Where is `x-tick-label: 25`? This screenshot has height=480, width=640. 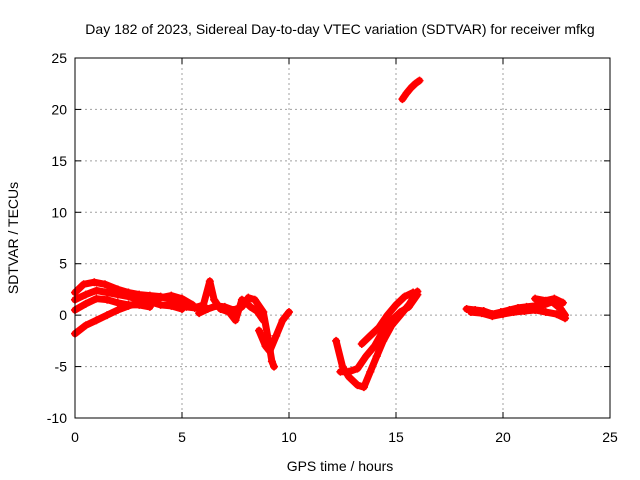 x-tick-label: 25 is located at coordinates (610, 437).